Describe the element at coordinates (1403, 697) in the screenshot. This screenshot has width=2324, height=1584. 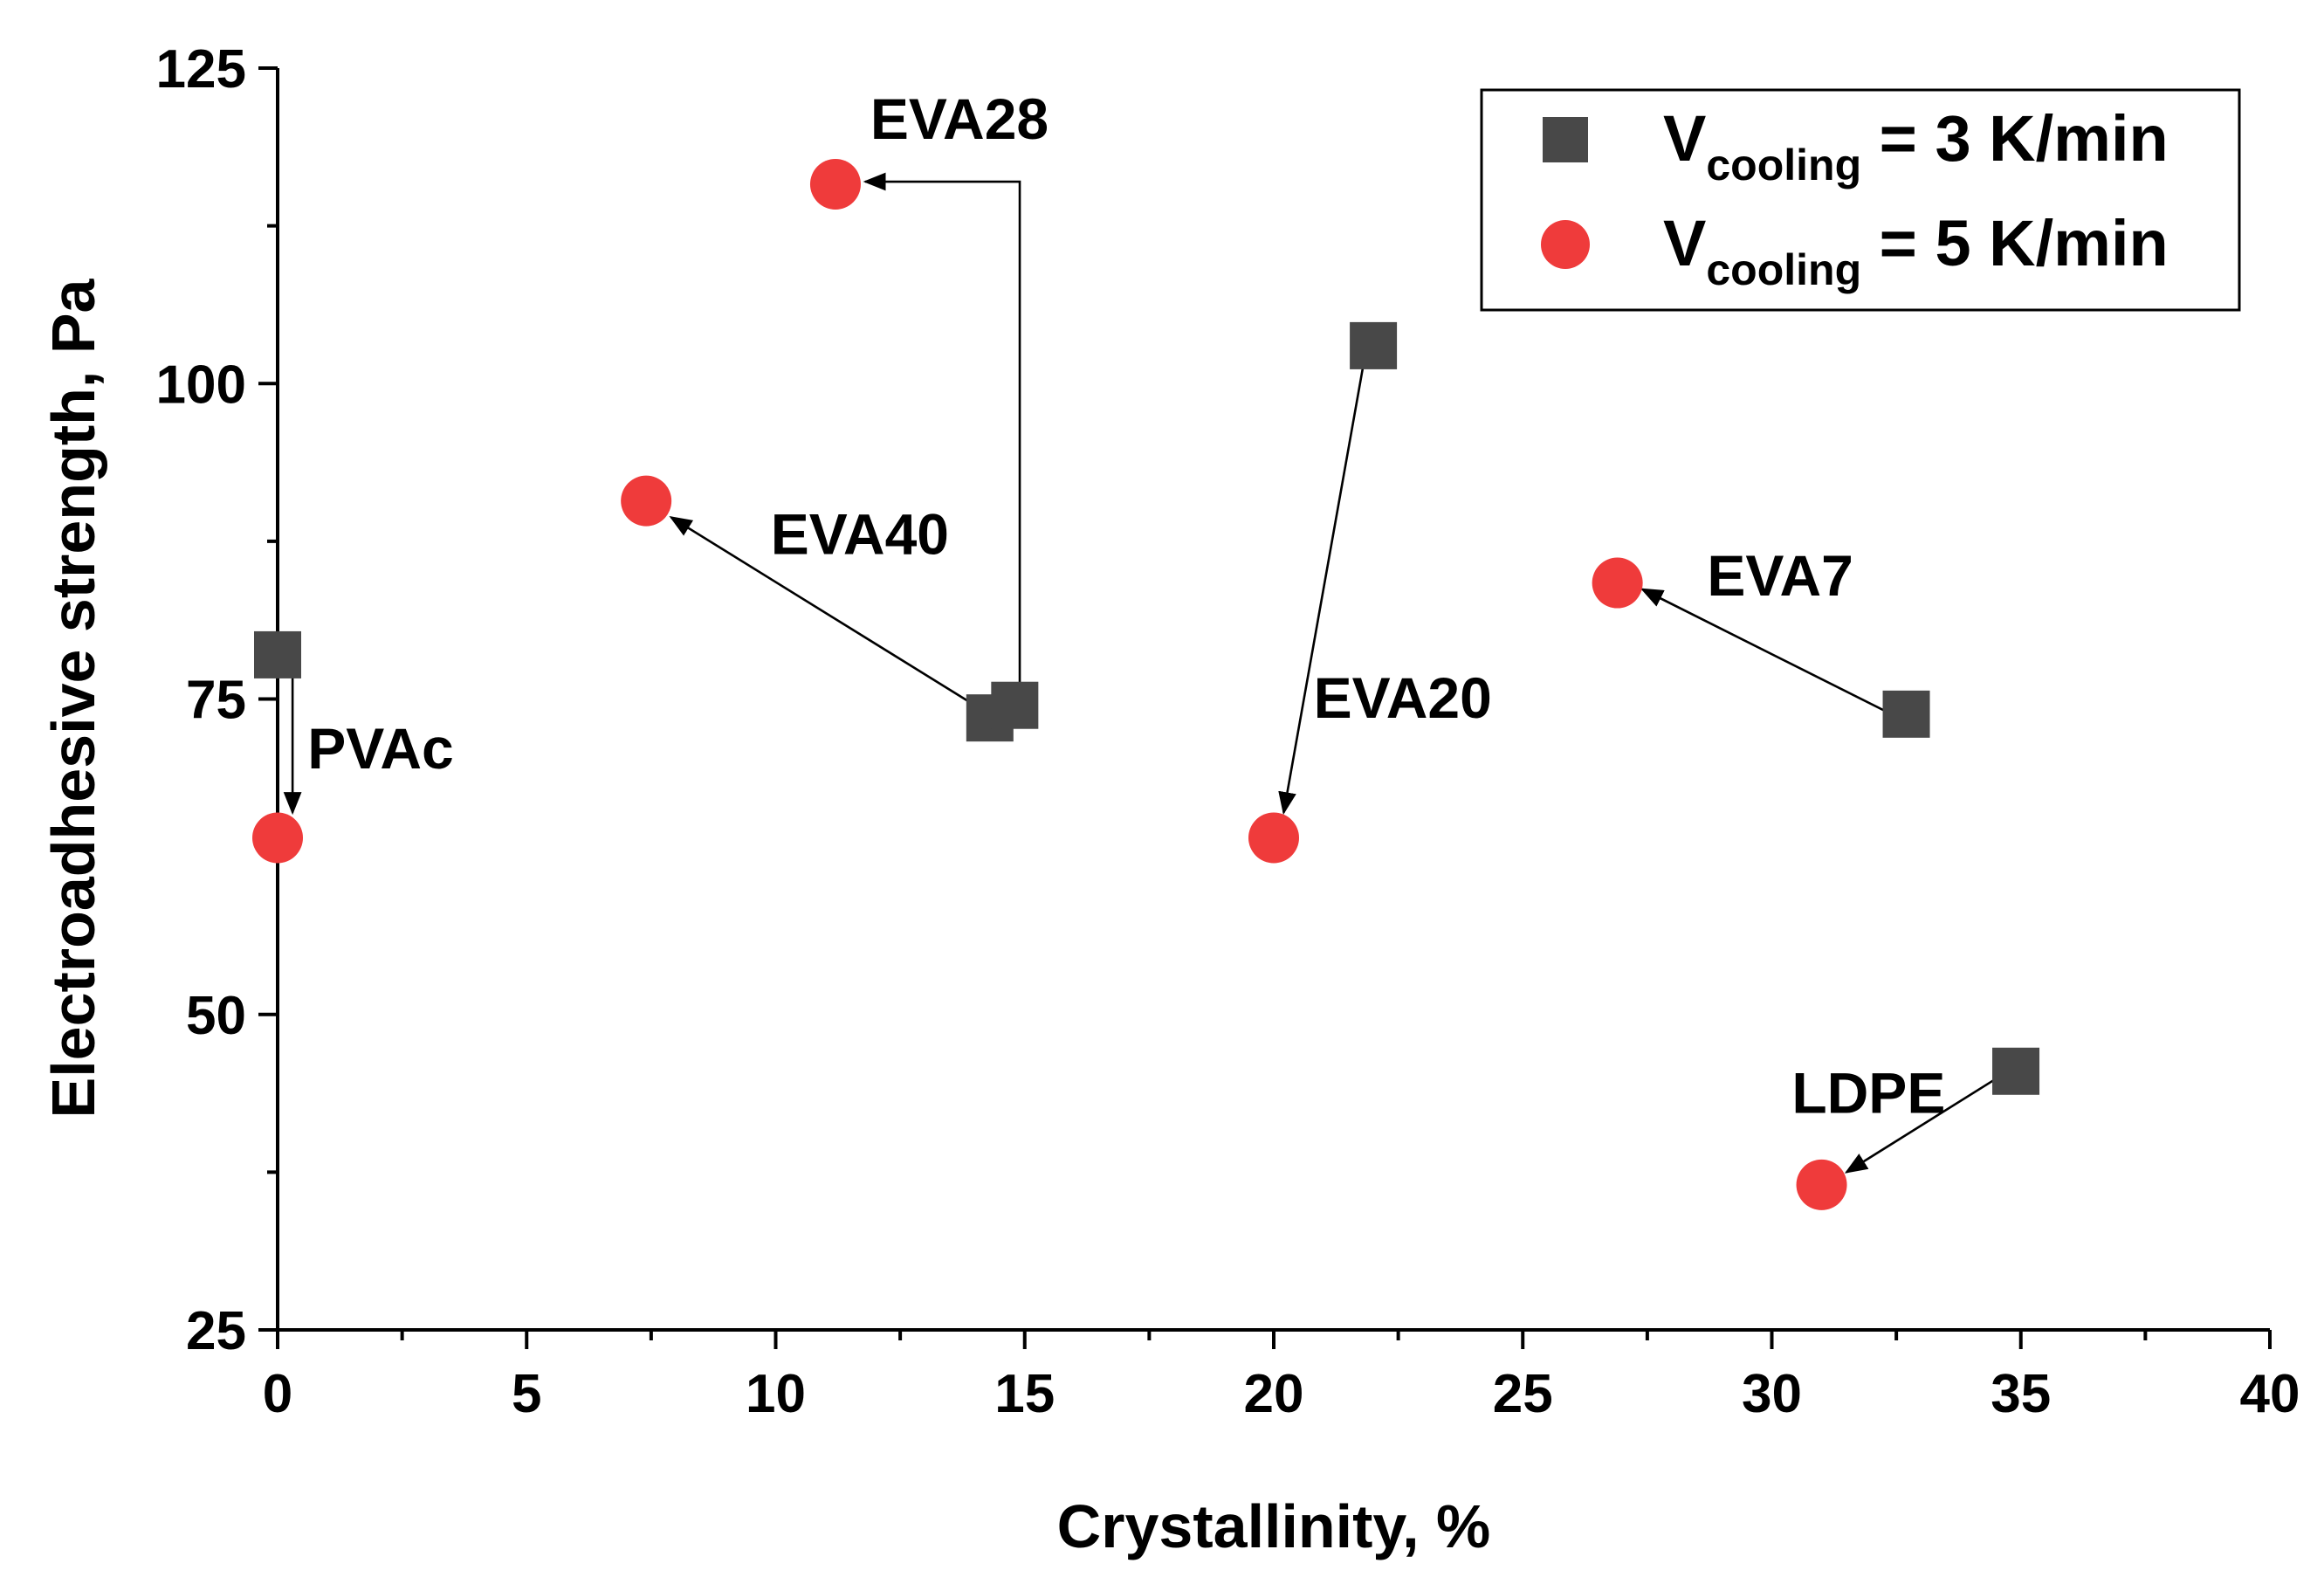
I see `annotation-label: EVA20` at that location.